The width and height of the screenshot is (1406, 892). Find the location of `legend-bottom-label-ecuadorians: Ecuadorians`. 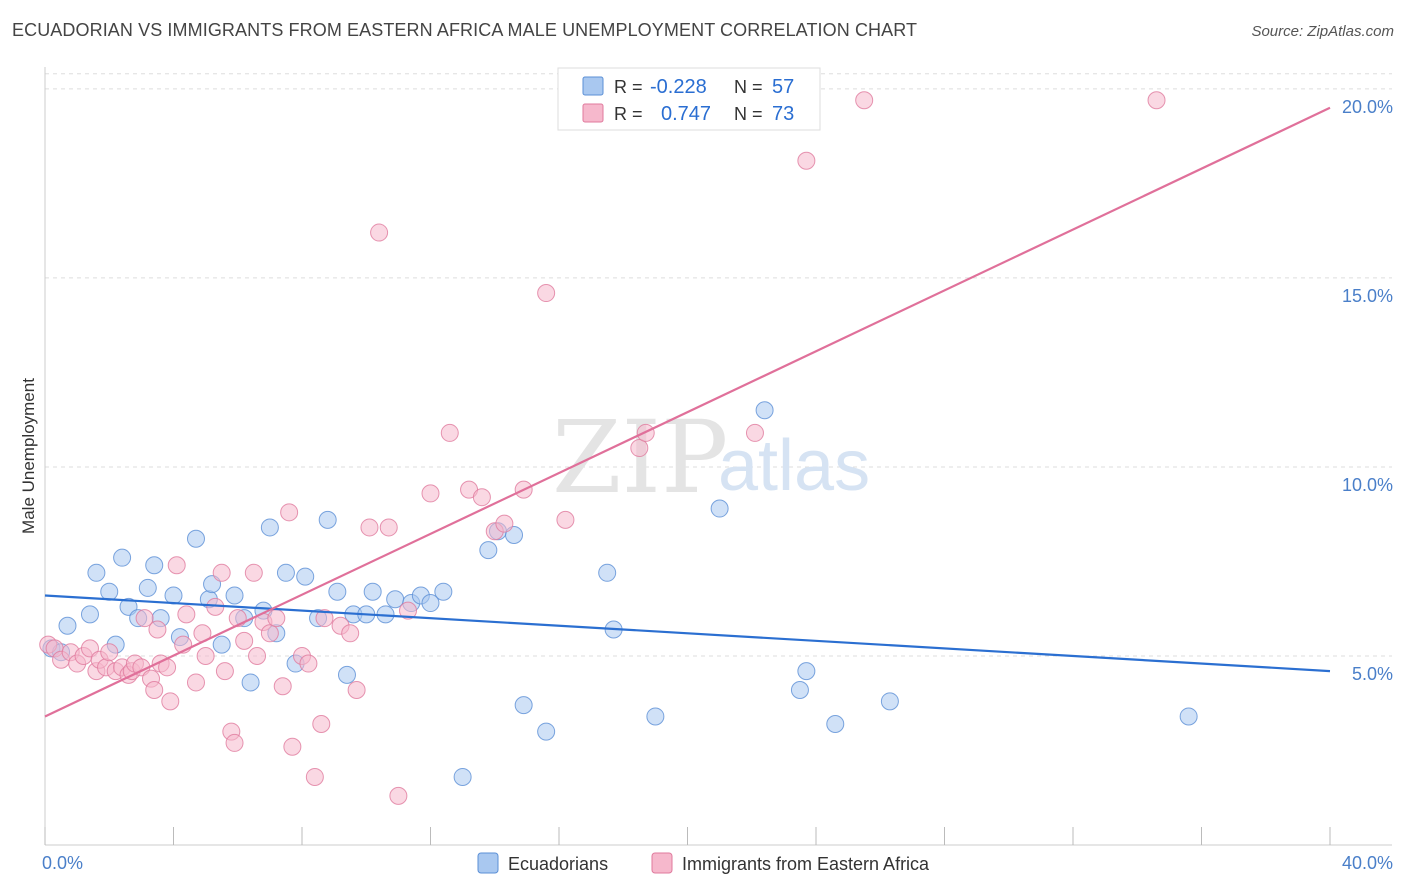

legend-bottom-label-ecuadorians: Ecuadorians is located at coordinates (558, 864).